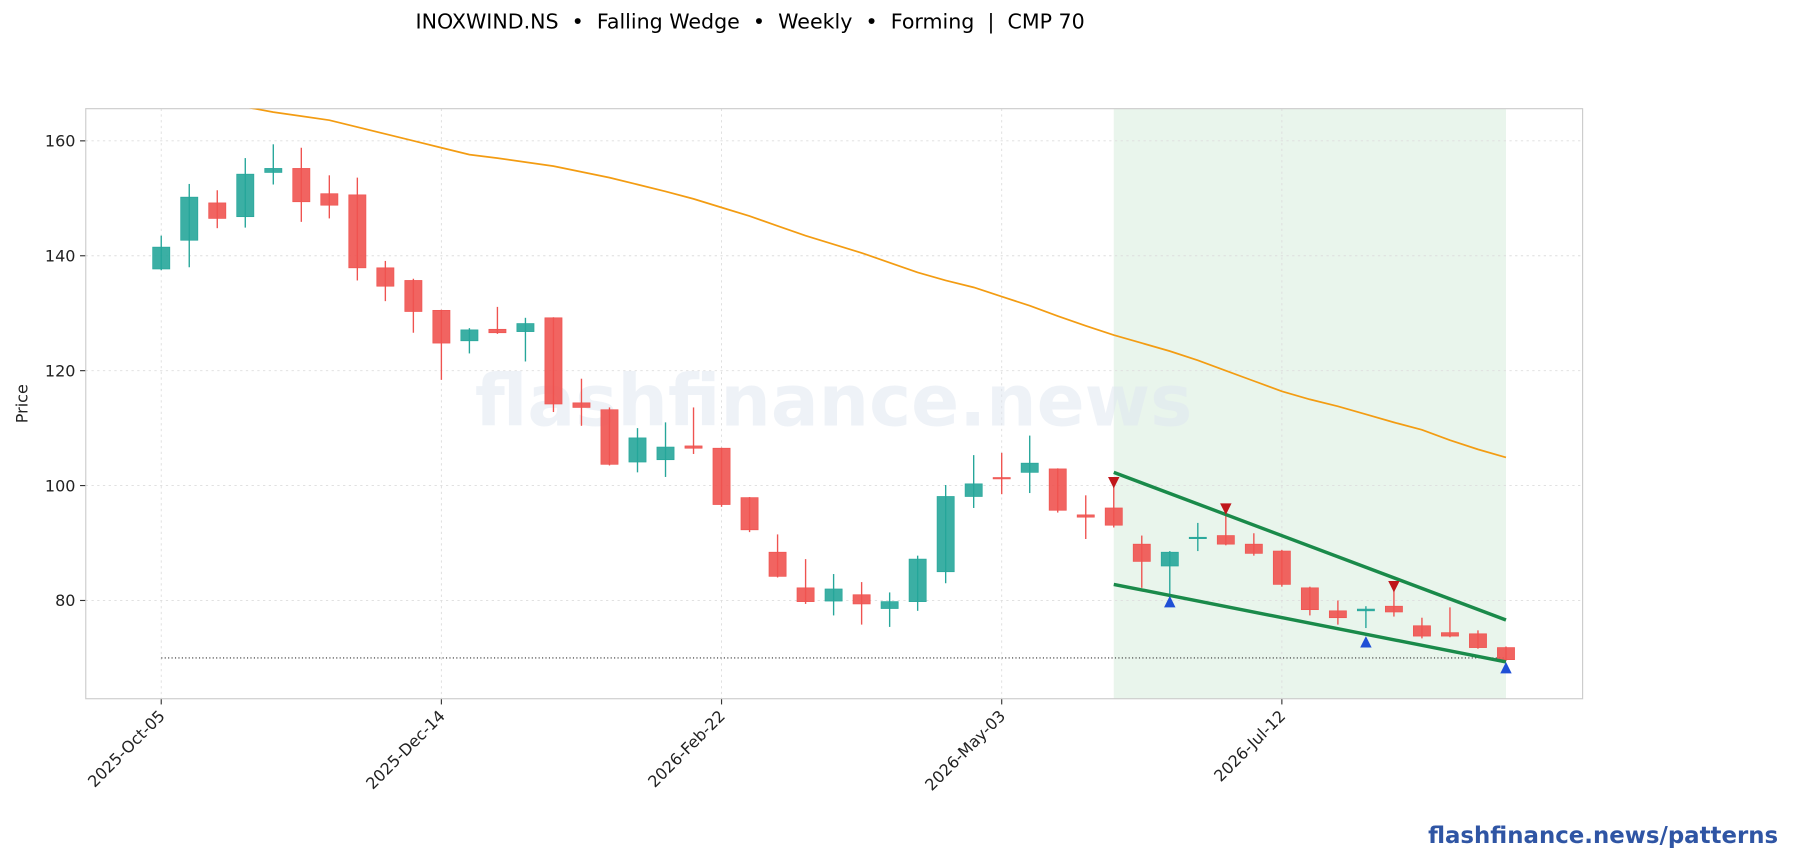 The image size is (1793, 860). Describe the element at coordinates (60, 370) in the screenshot. I see `y-tick-label: 120` at that location.